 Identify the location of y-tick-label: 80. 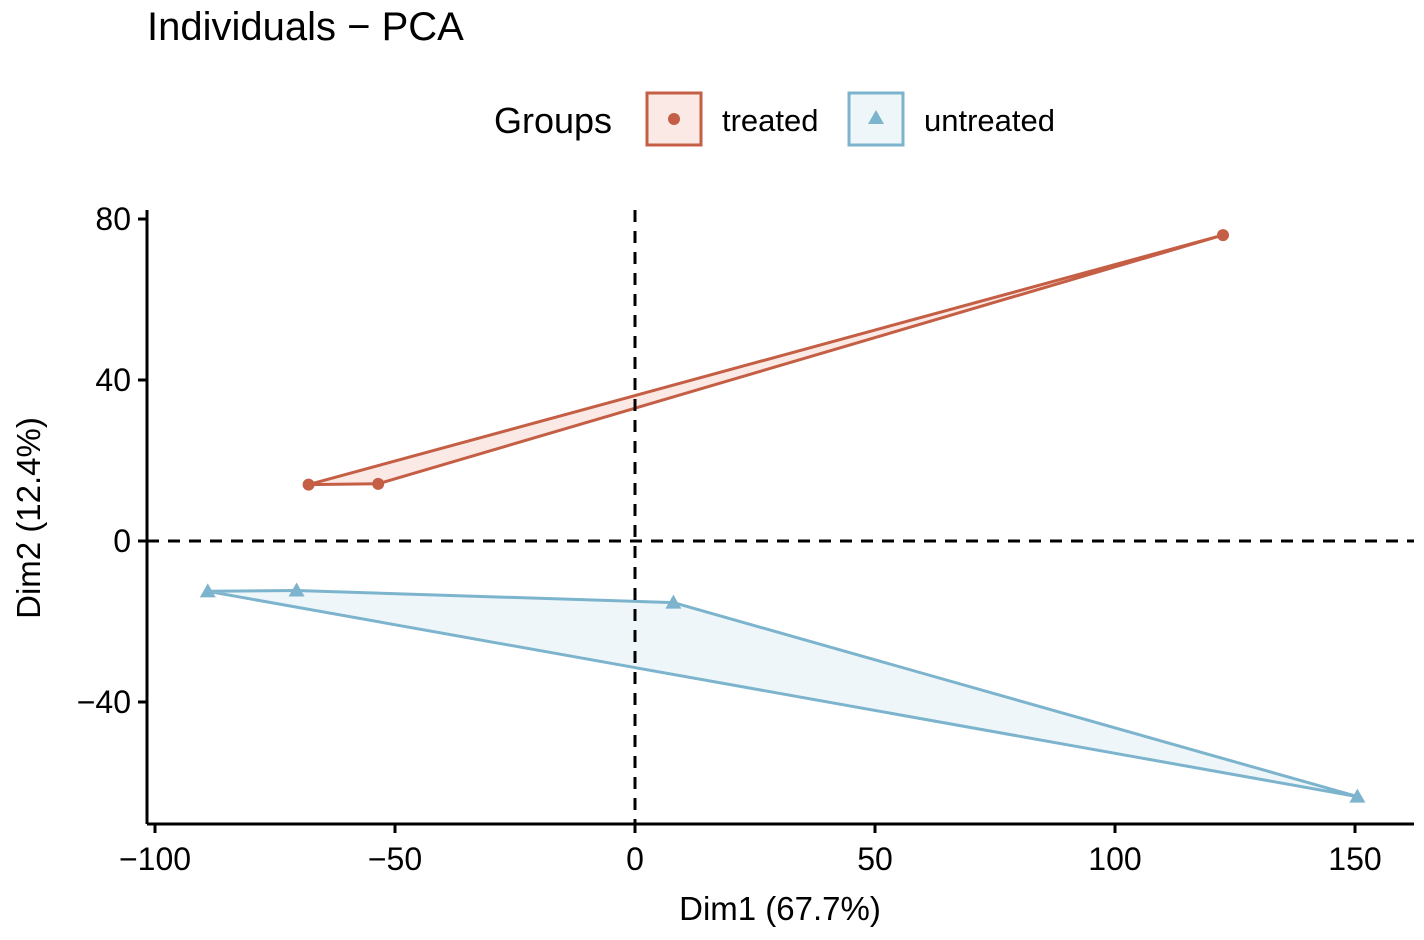
(113, 219).